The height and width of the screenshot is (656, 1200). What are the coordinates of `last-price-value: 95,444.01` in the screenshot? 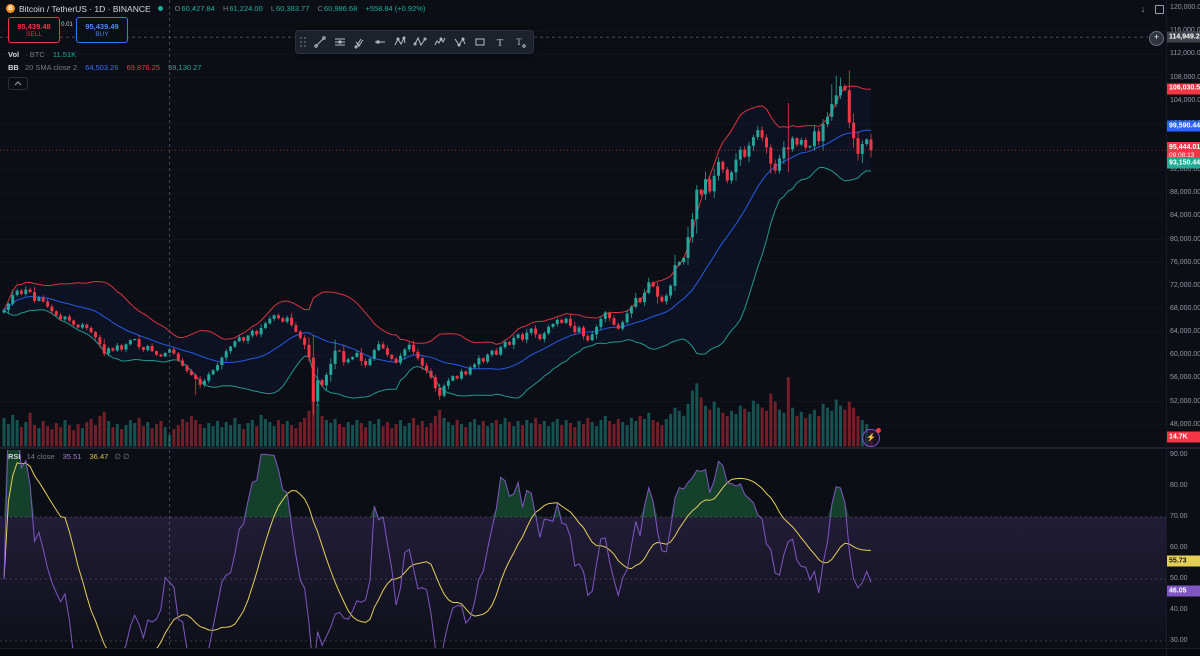 It's located at (1184, 147).